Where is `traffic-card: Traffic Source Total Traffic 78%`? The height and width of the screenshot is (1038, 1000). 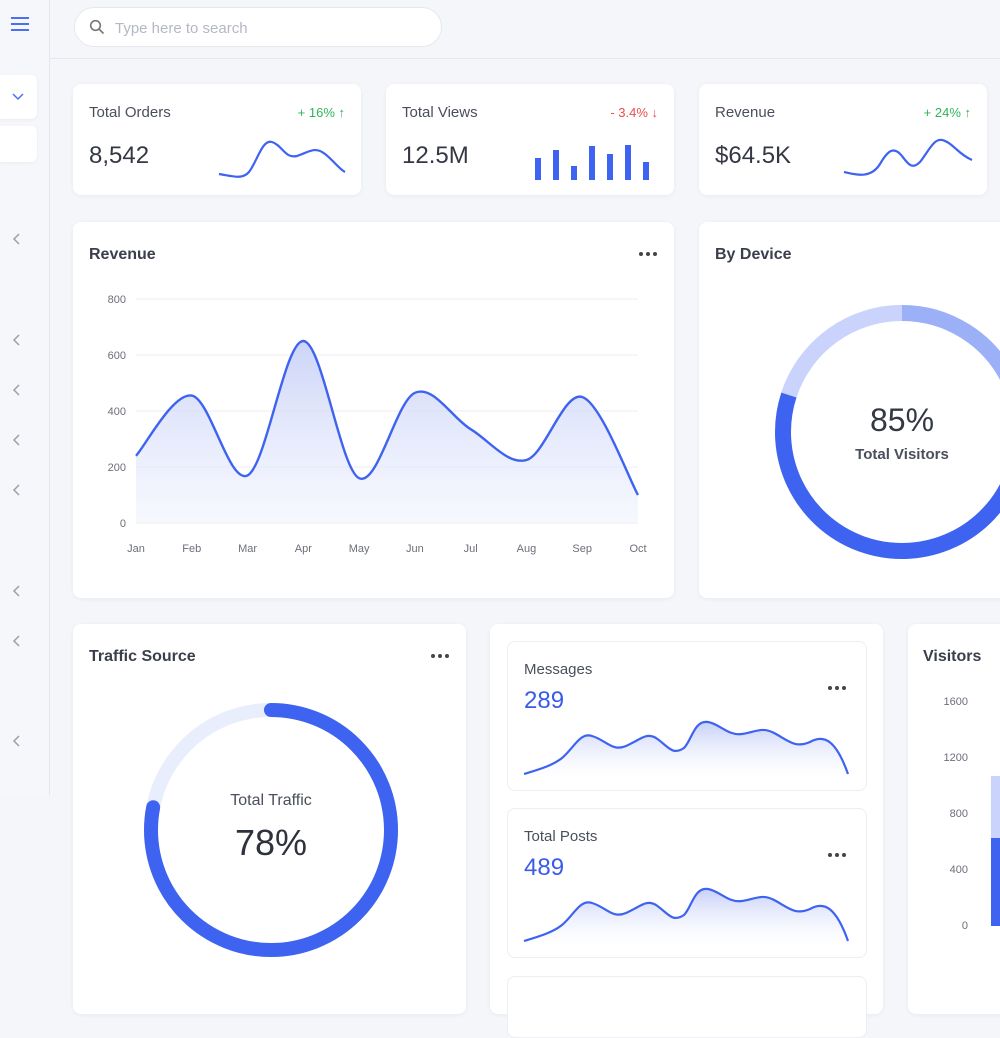
traffic-card: Traffic Source Total Traffic 78% is located at coordinates (269, 819).